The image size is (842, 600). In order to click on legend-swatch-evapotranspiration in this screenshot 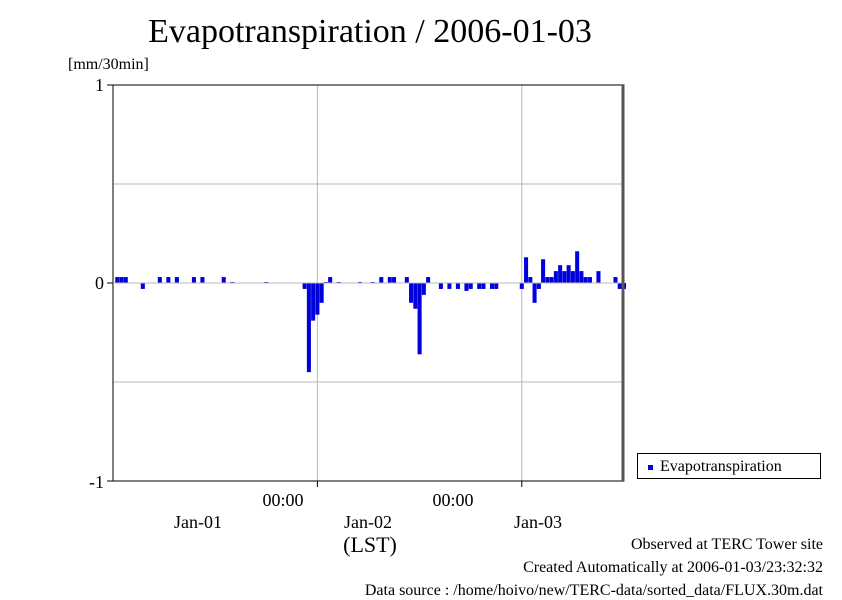, I will do `click(650, 467)`.